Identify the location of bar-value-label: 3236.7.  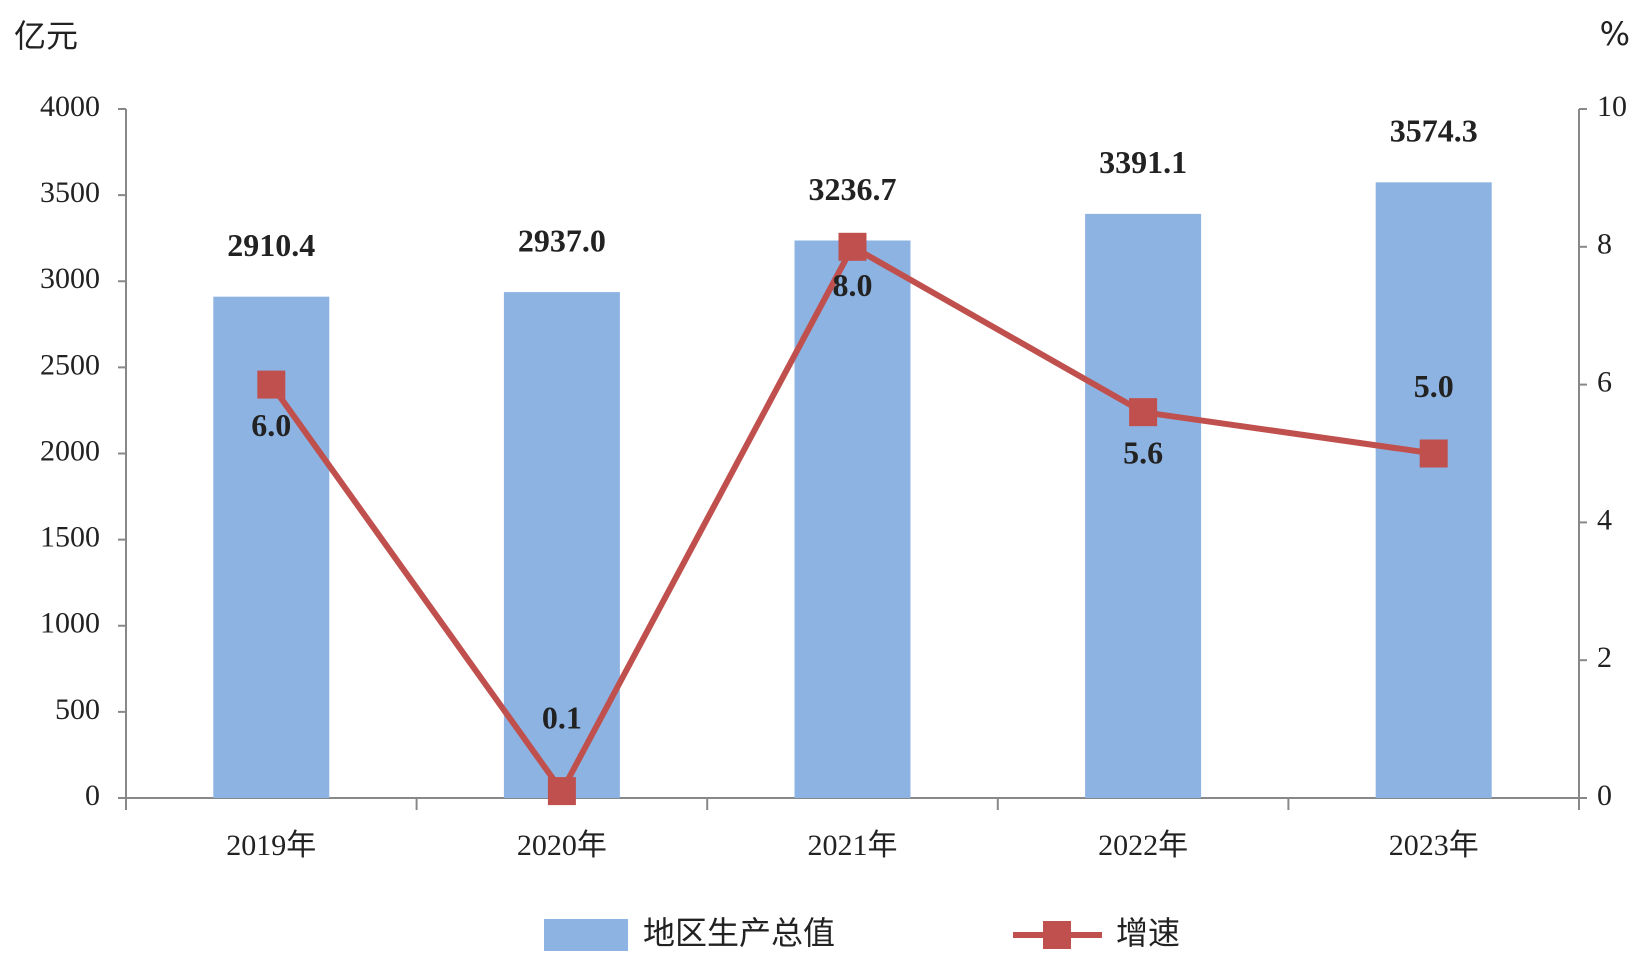
(853, 189).